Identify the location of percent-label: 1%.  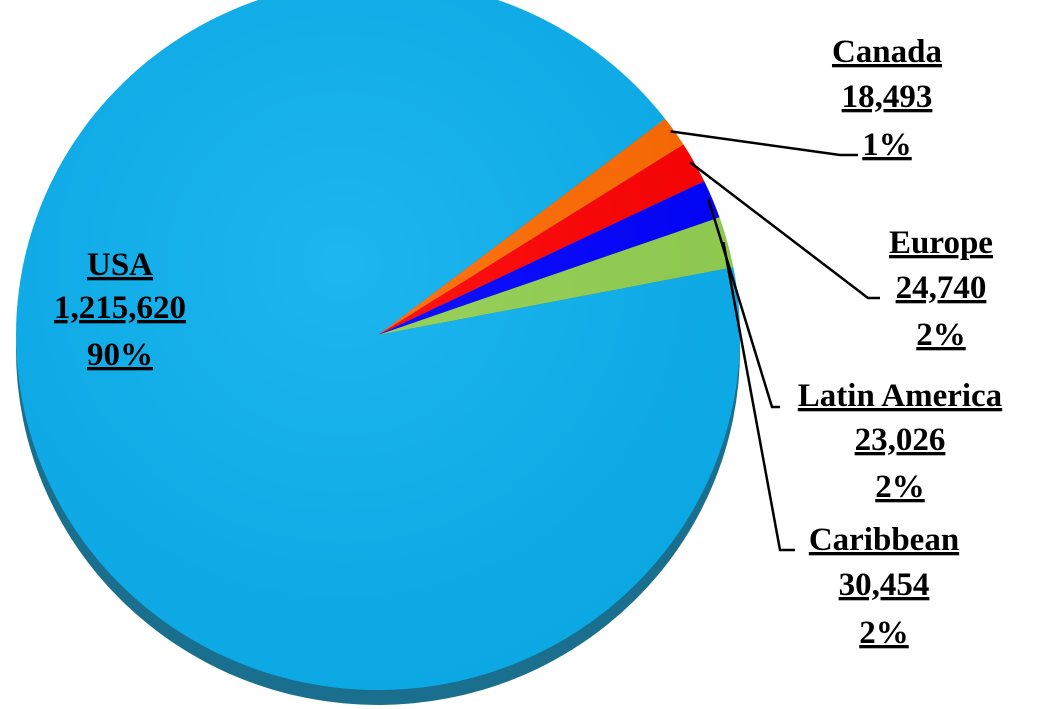
(887, 145).